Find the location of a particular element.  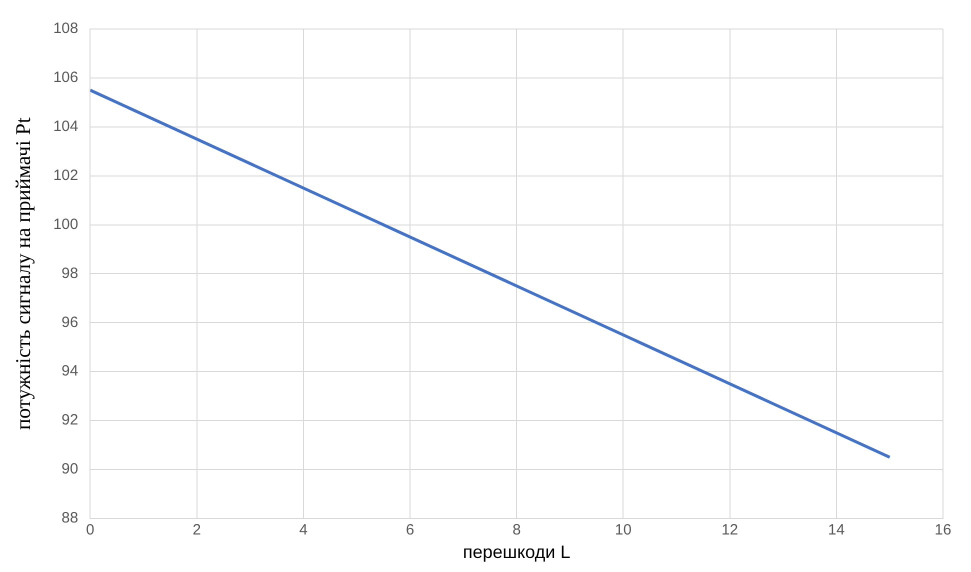

y-tick-label: 100 is located at coordinates (65, 224).